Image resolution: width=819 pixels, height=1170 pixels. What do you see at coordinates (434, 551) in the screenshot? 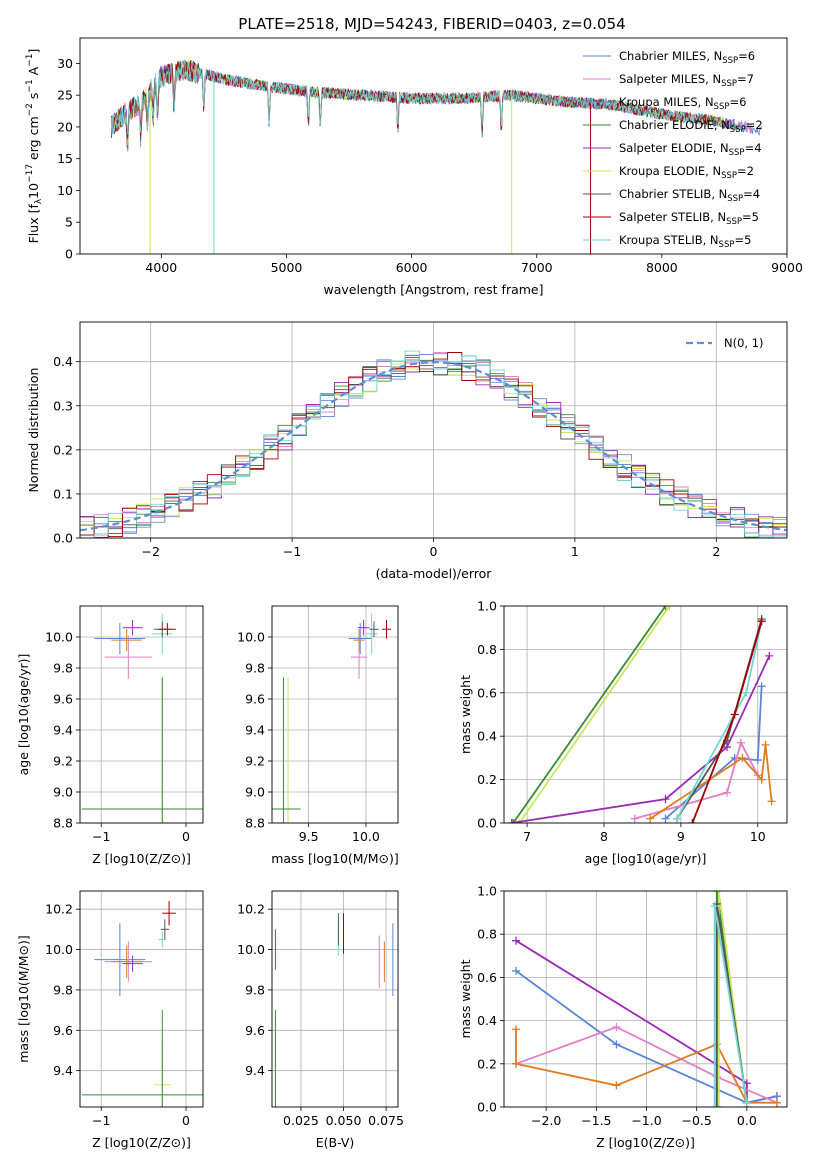
I see `residuals-xtick-label: 0` at bounding box center [434, 551].